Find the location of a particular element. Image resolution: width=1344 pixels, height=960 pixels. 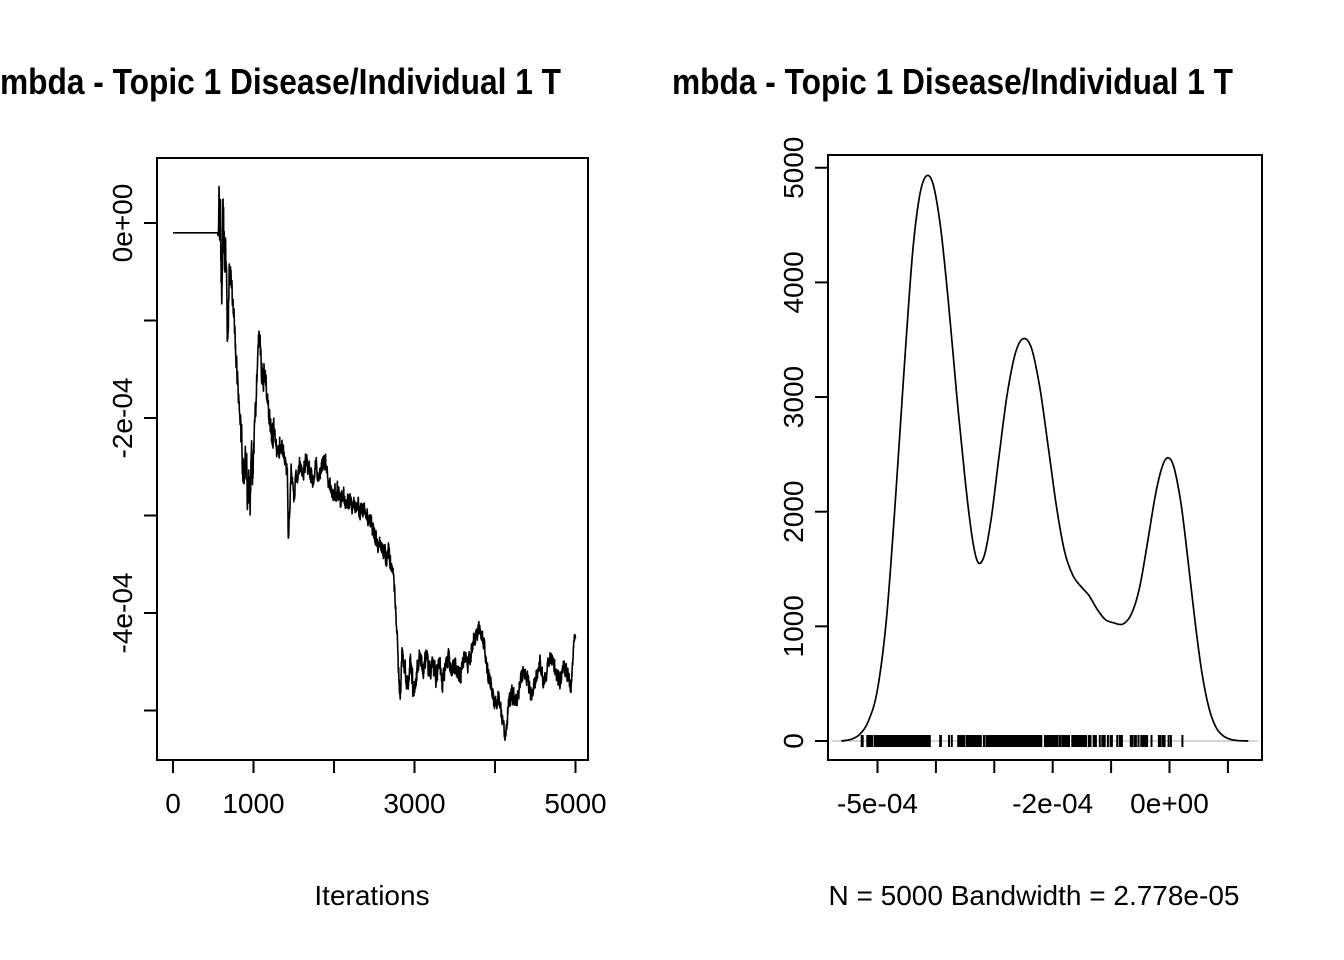

y-axis-tick-label: -2e-04 is located at coordinates (122, 418).